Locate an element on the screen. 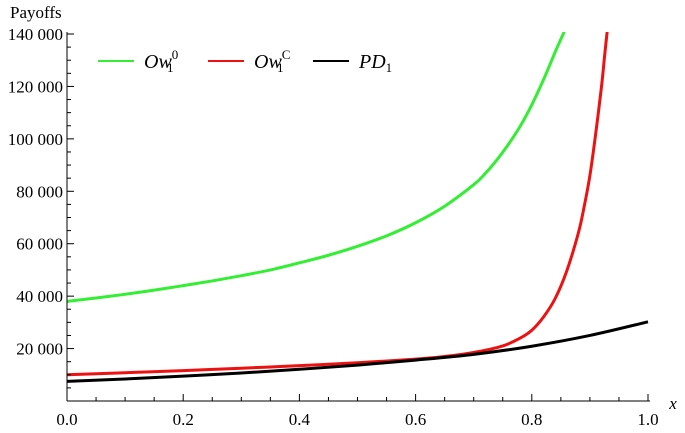 Image resolution: width=685 pixels, height=433 pixels. y-tick-label: 20 000 is located at coordinates (39, 349).